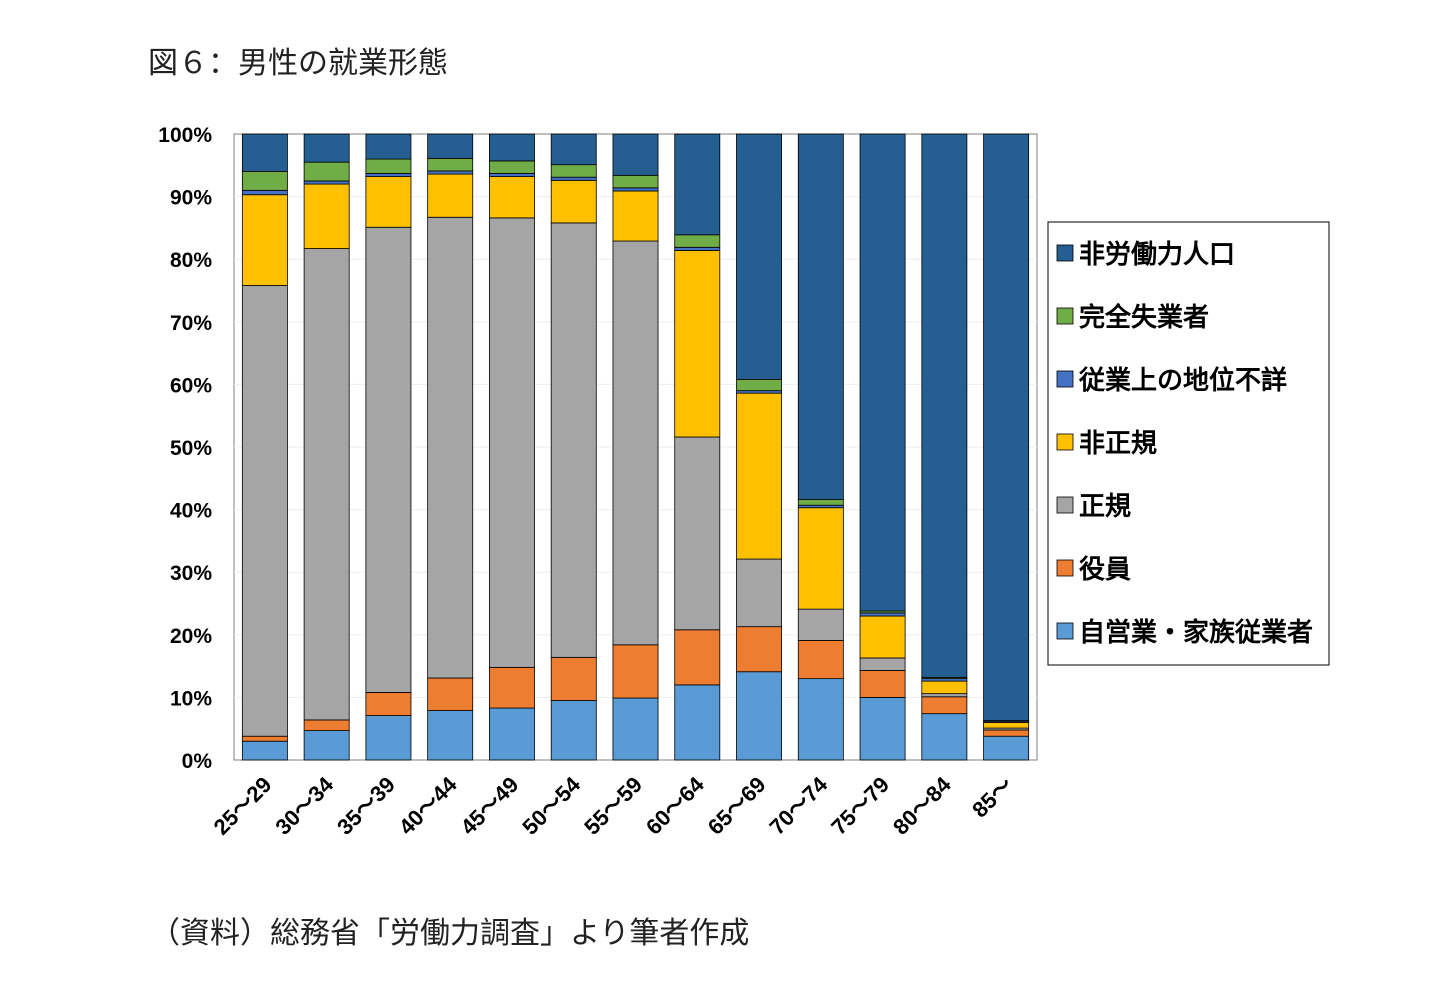  I want to click on legend-item: 非労働力人口, so click(1145, 255).